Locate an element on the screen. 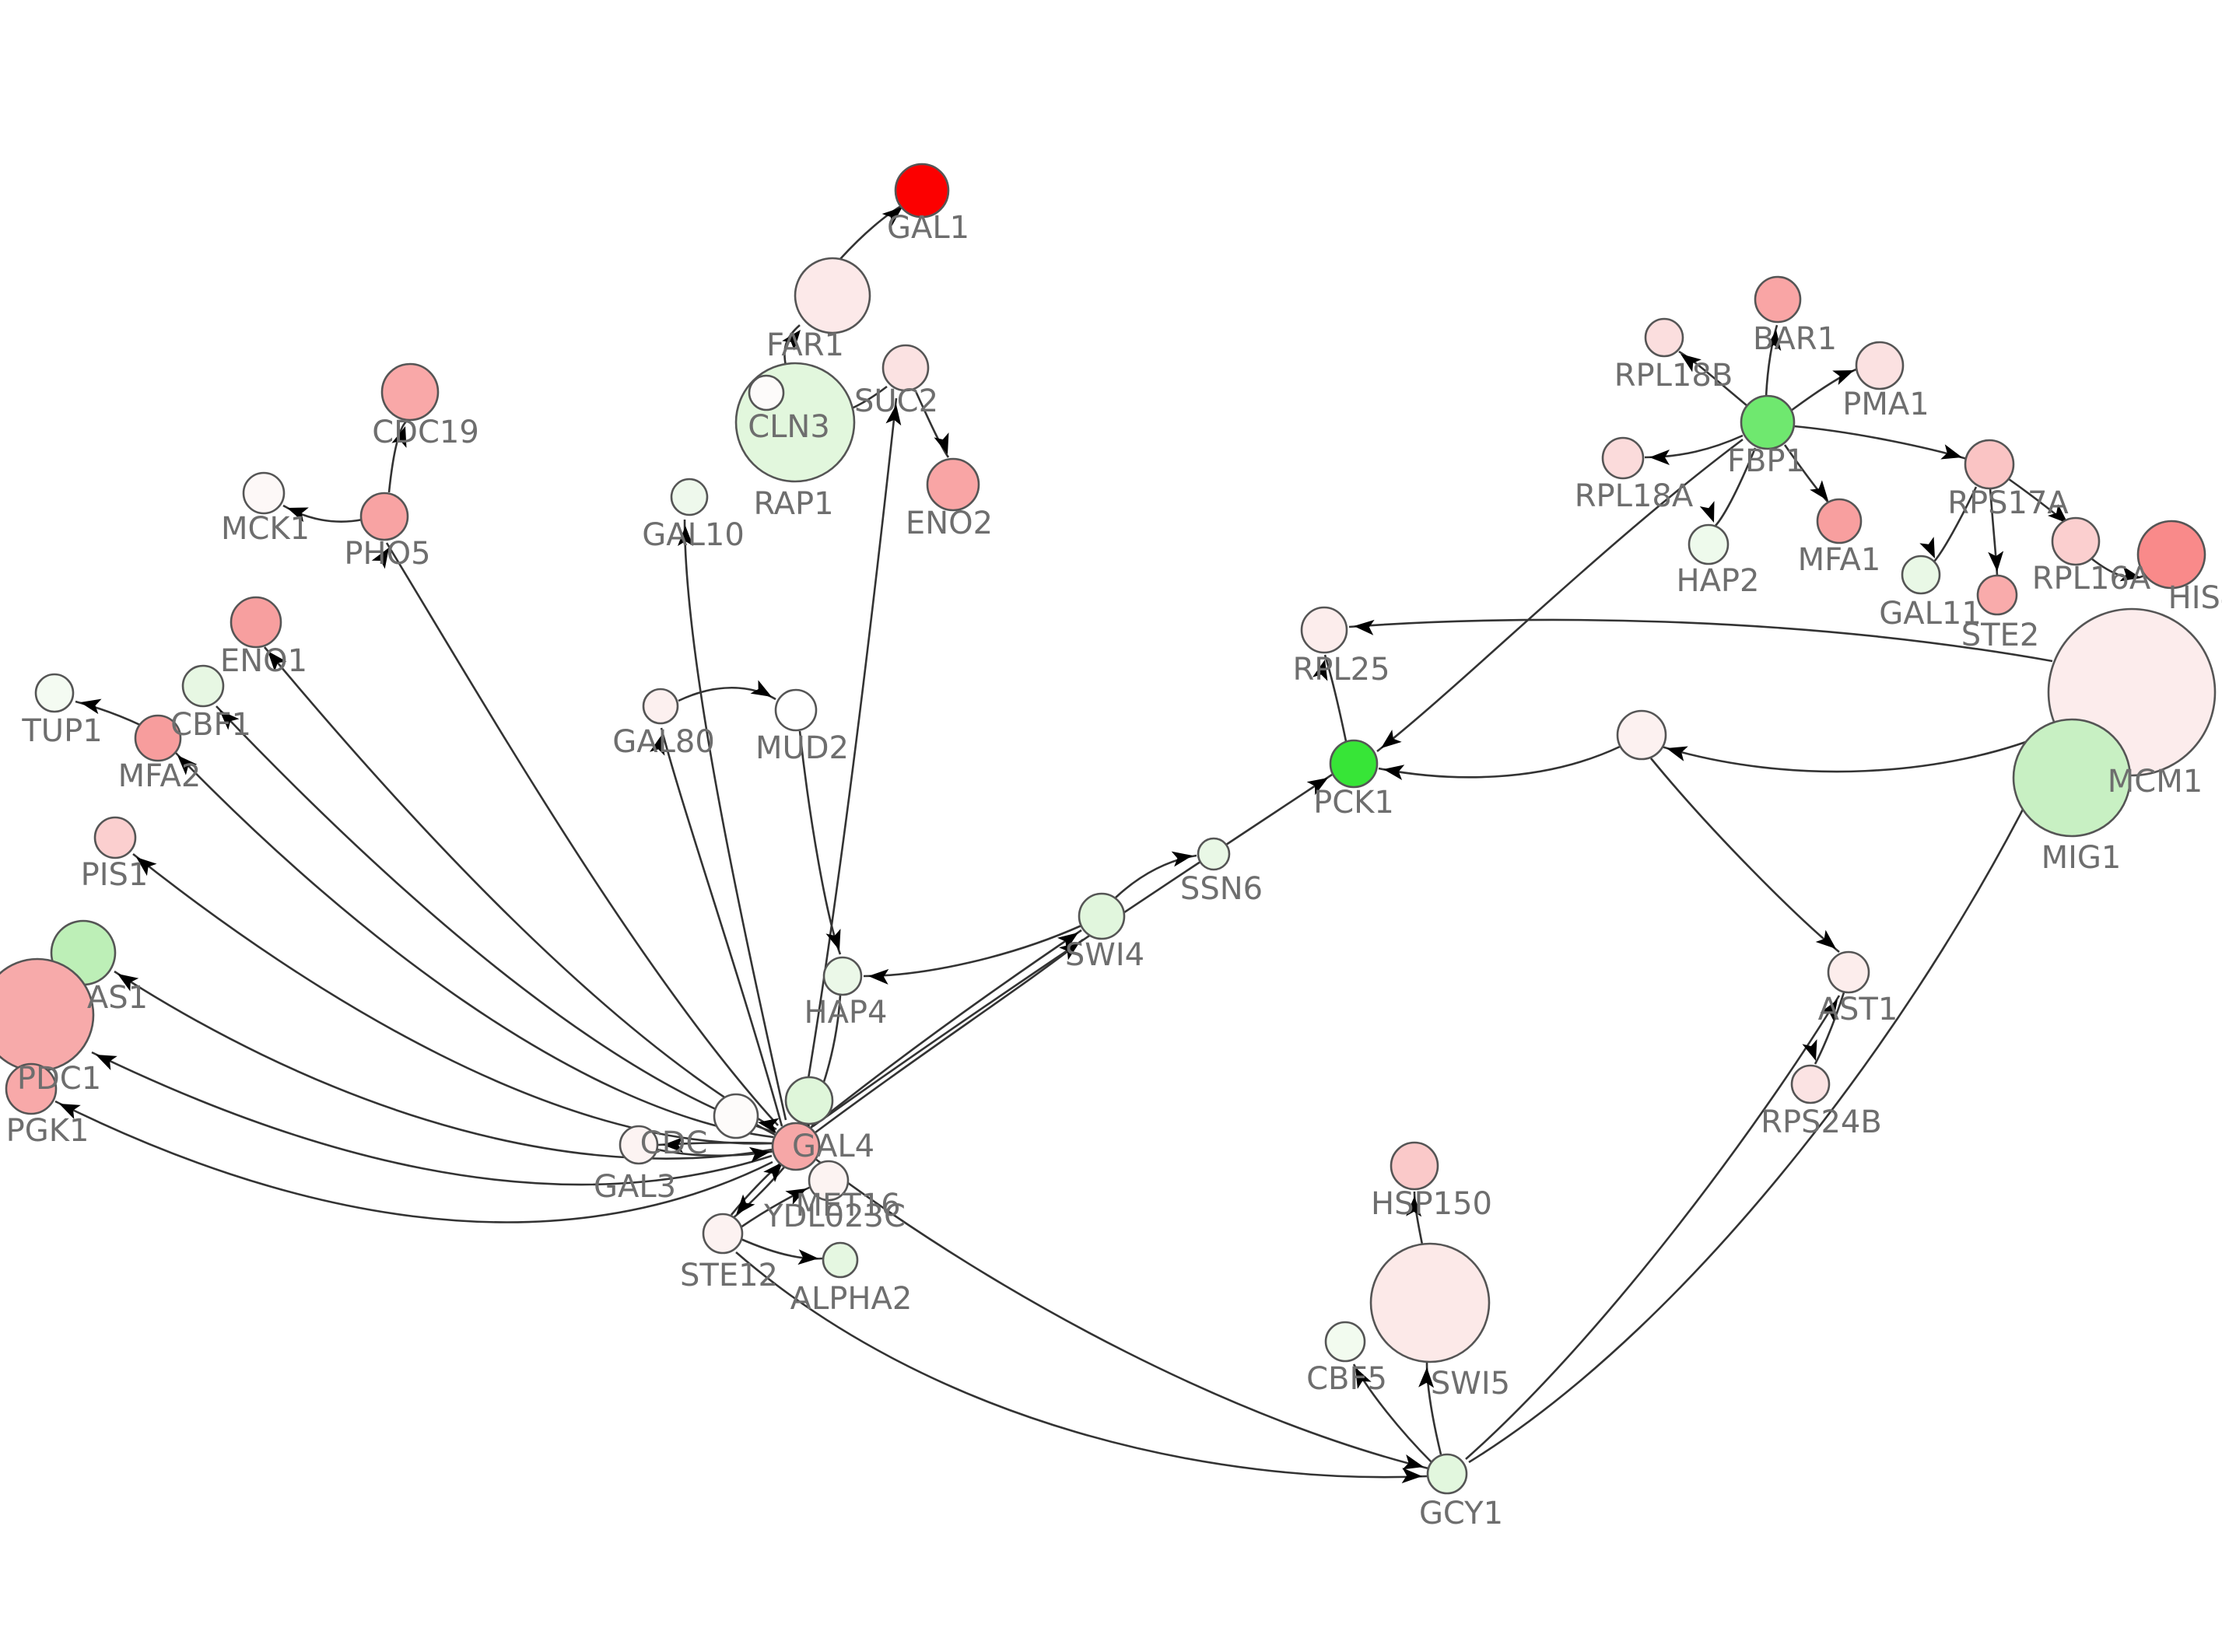 Image resolution: width=2222 pixels, height=1652 pixels. node-label-hsp150: HSP150 is located at coordinates (1431, 1204).